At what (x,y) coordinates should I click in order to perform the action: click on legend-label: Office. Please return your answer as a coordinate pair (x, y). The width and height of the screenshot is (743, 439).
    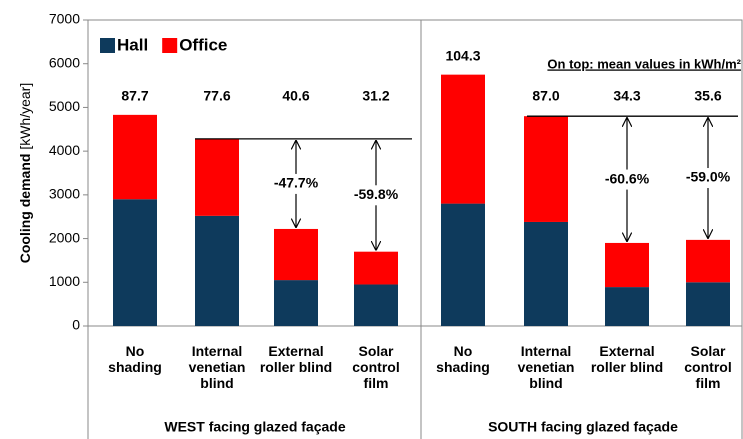
    Looking at the image, I should click on (203, 44).